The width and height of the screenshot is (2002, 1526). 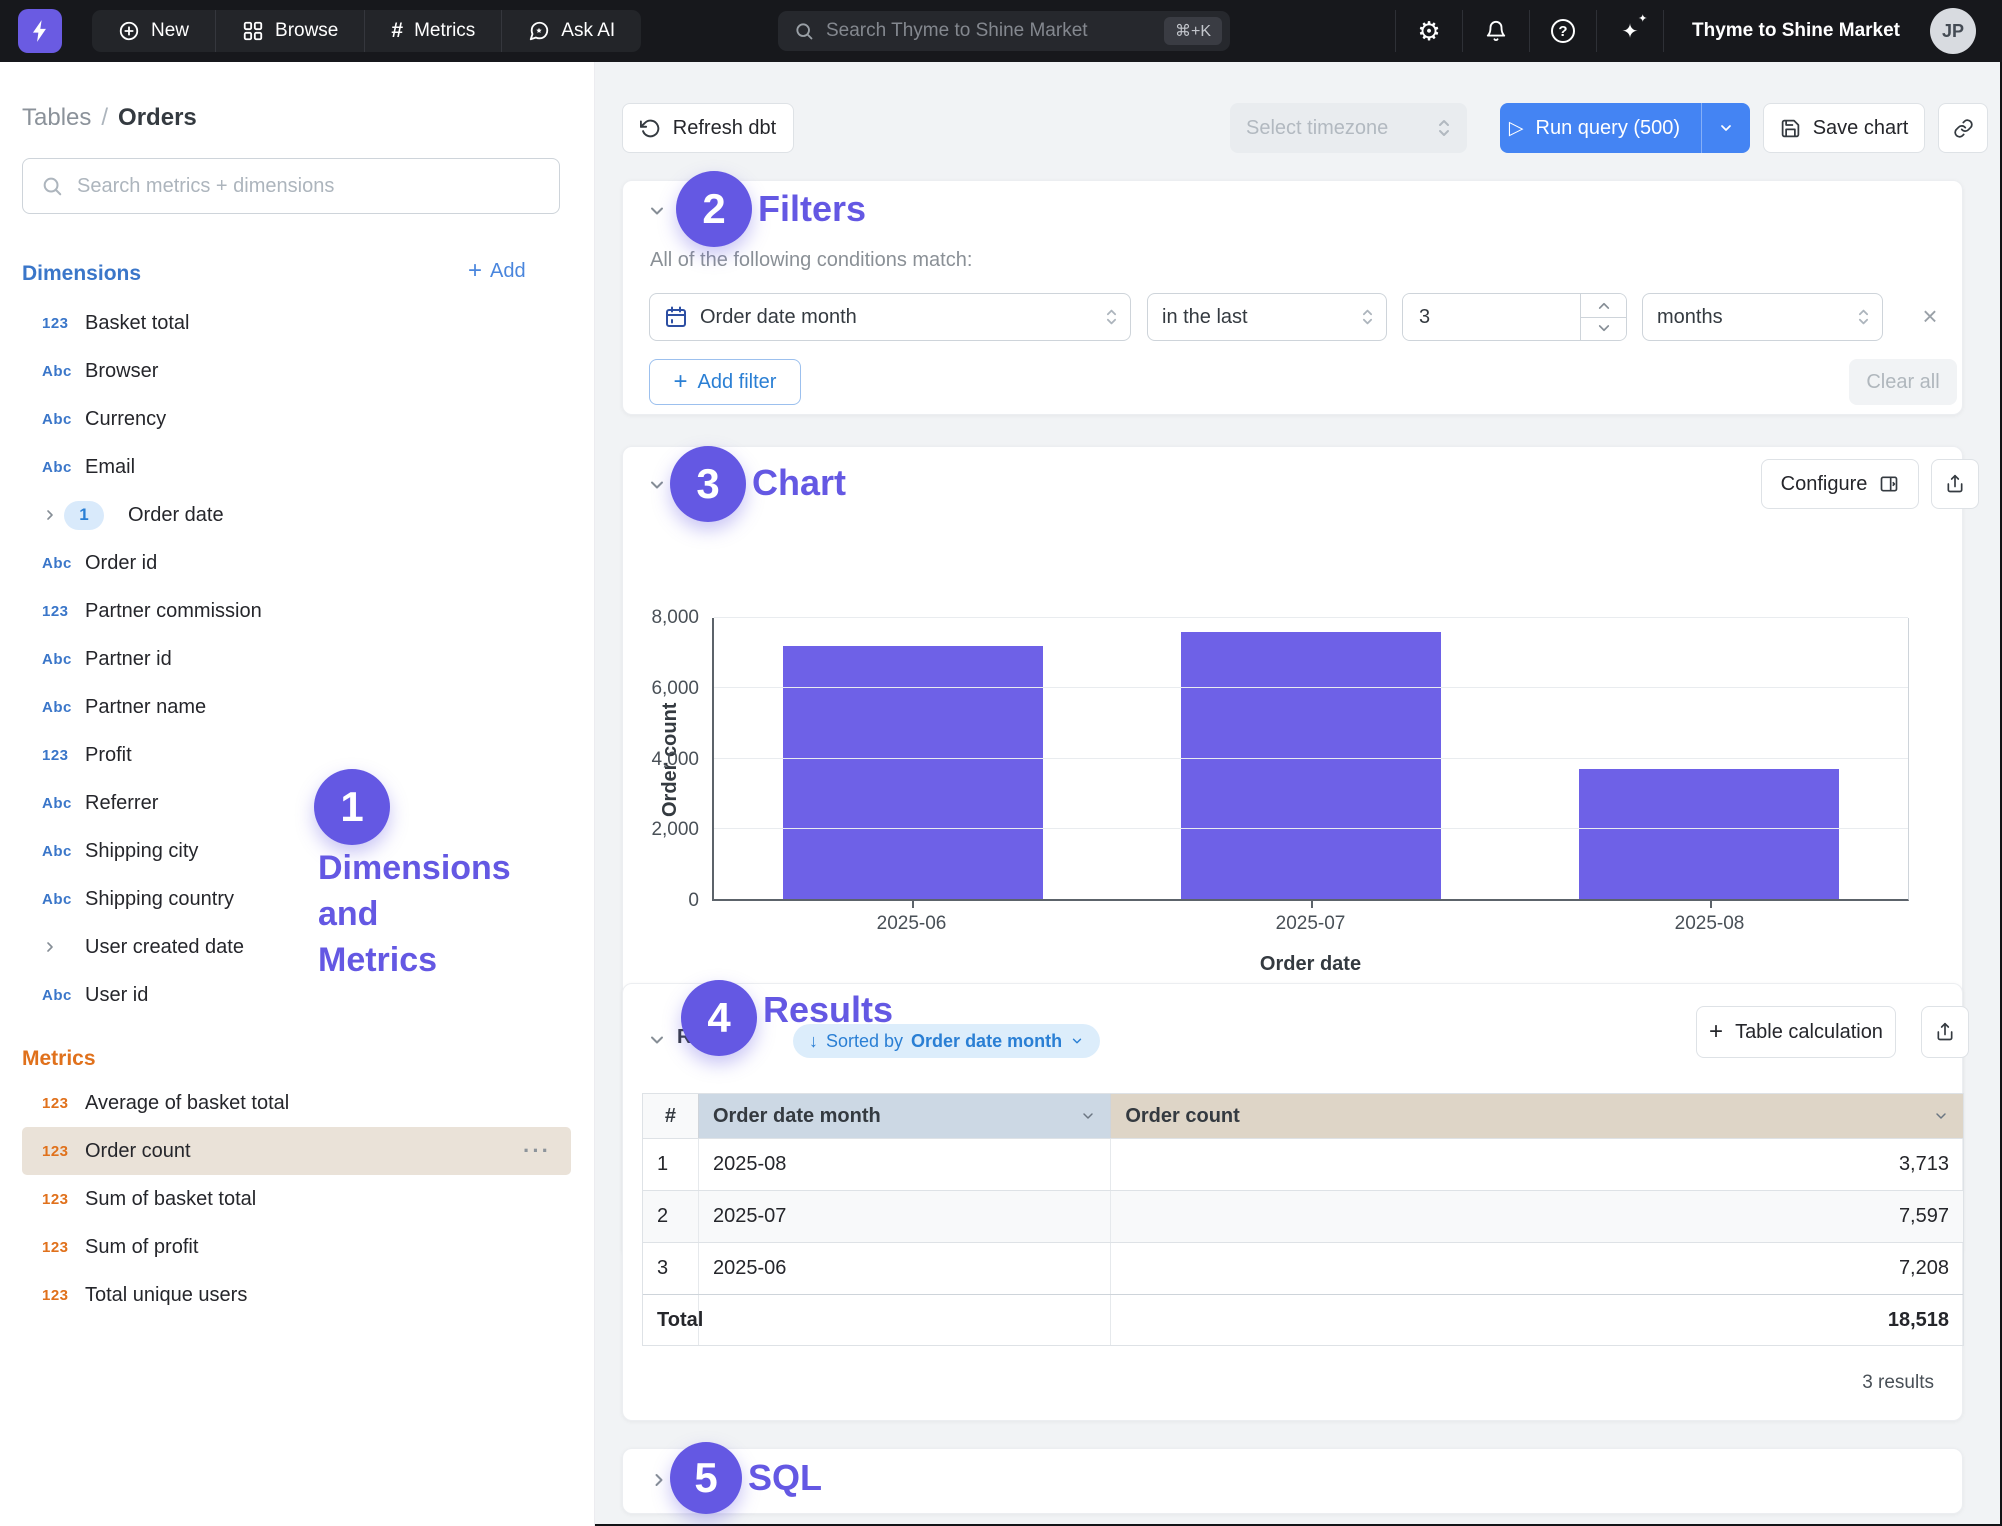 I want to click on sidebar-dimension-row: Abc Email, so click(x=296, y=467).